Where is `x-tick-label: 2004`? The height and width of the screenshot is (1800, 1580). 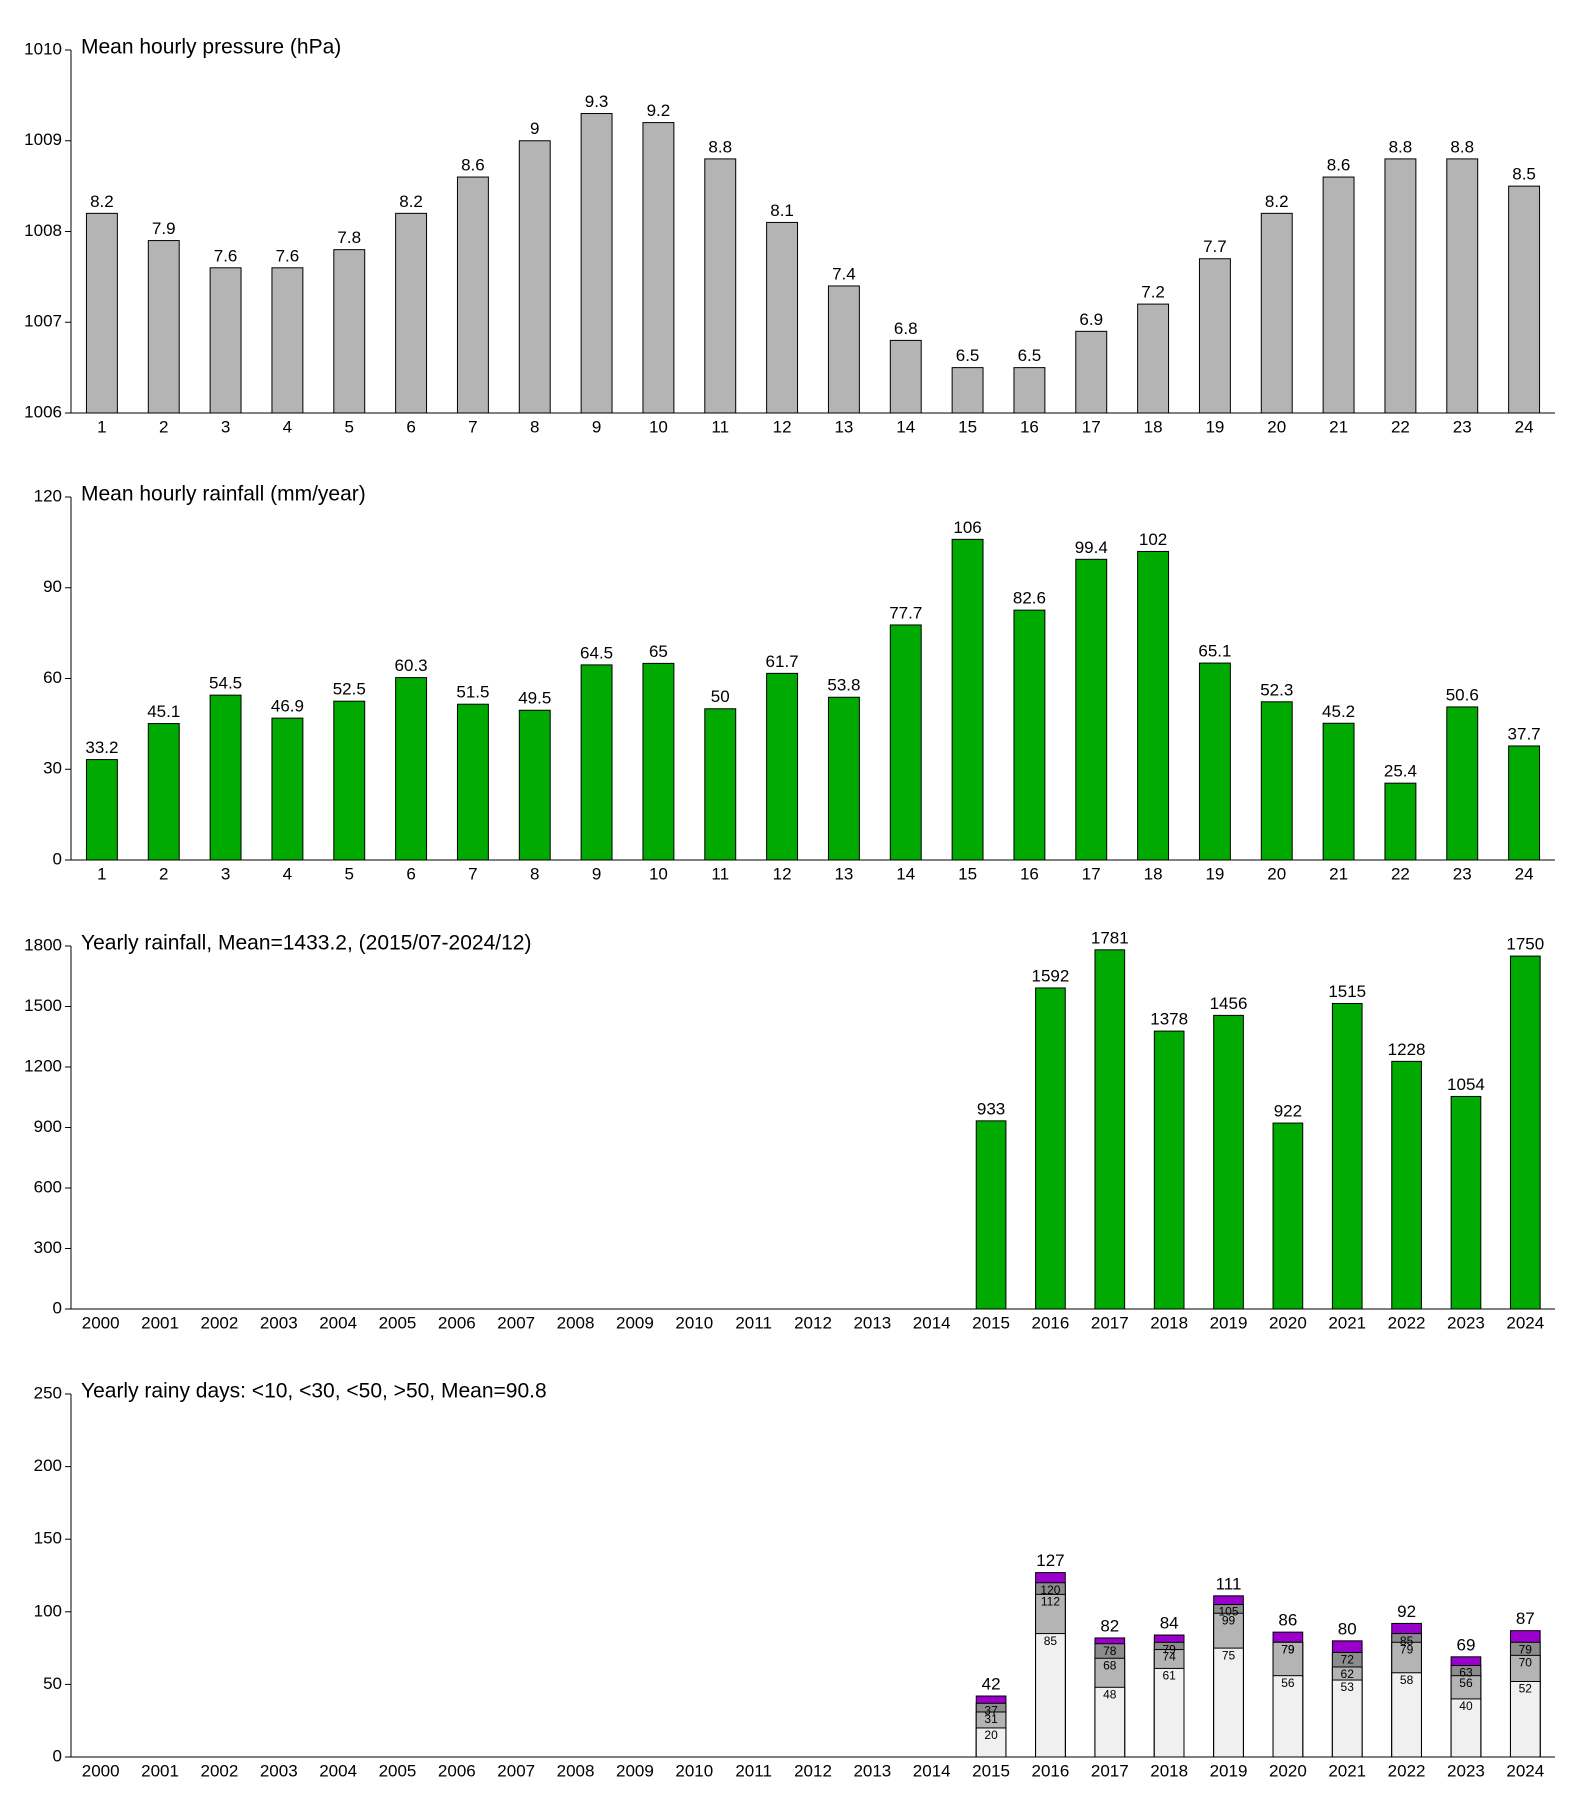
x-tick-label: 2004 is located at coordinates (338, 1770).